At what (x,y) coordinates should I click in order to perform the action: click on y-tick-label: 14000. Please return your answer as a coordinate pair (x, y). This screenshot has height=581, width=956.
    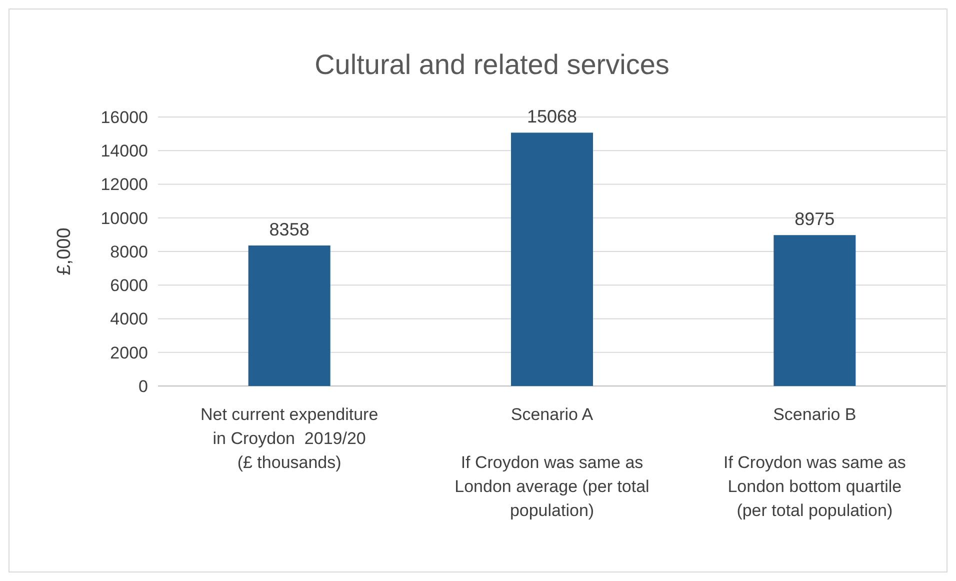
    Looking at the image, I should click on (124, 151).